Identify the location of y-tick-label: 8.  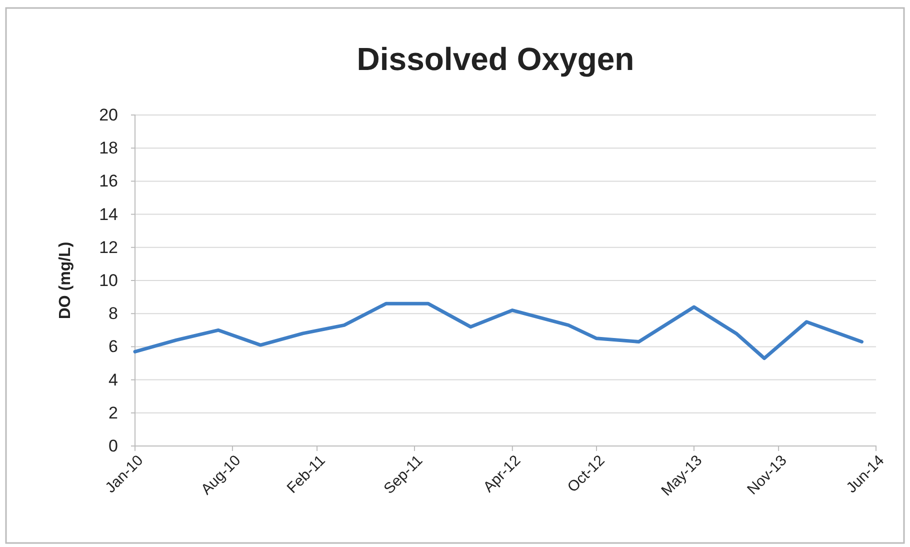
(113, 314).